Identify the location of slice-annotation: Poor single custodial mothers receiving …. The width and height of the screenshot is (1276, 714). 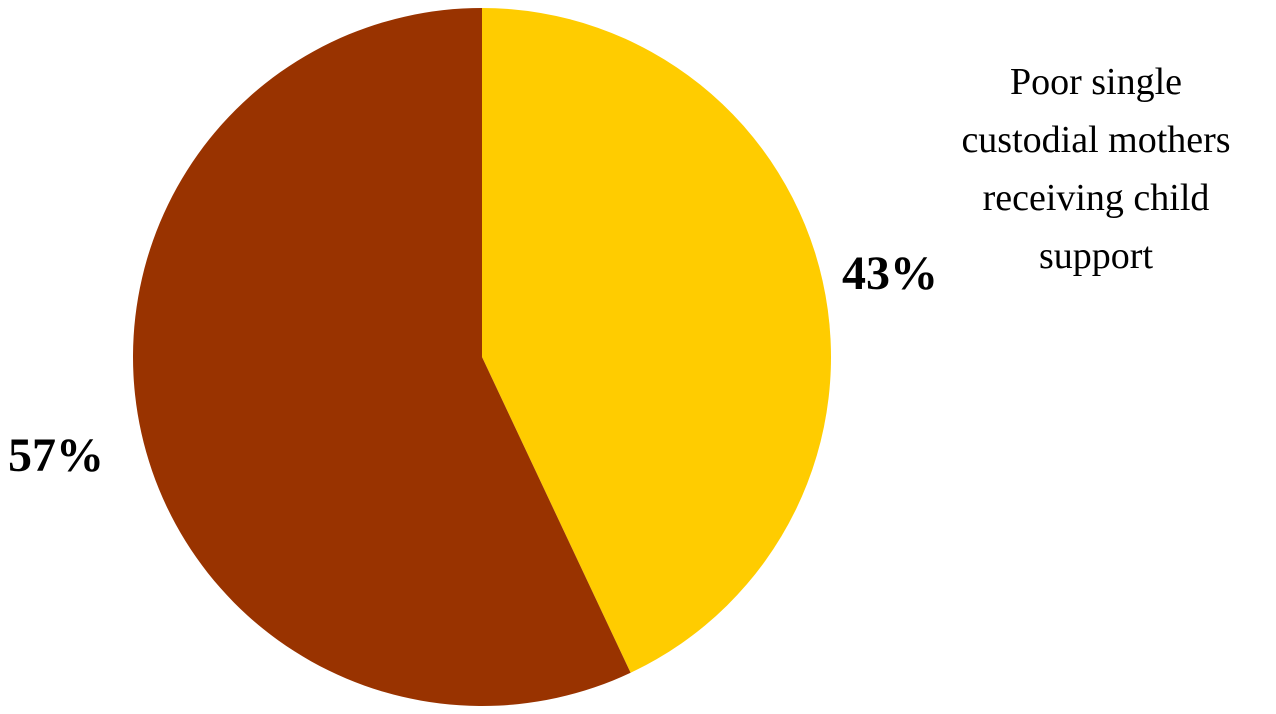
(1095, 169).